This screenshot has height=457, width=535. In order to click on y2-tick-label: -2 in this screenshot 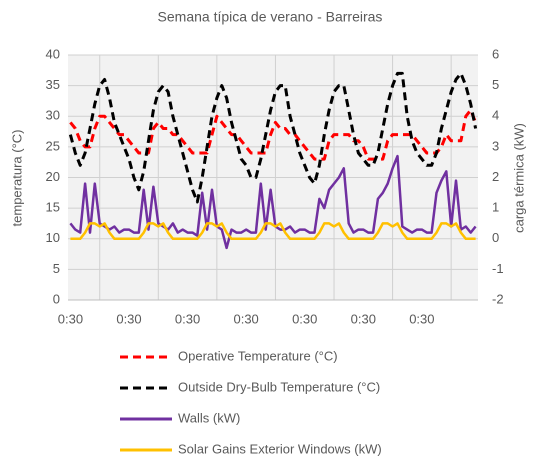, I will do `click(498, 298)`.